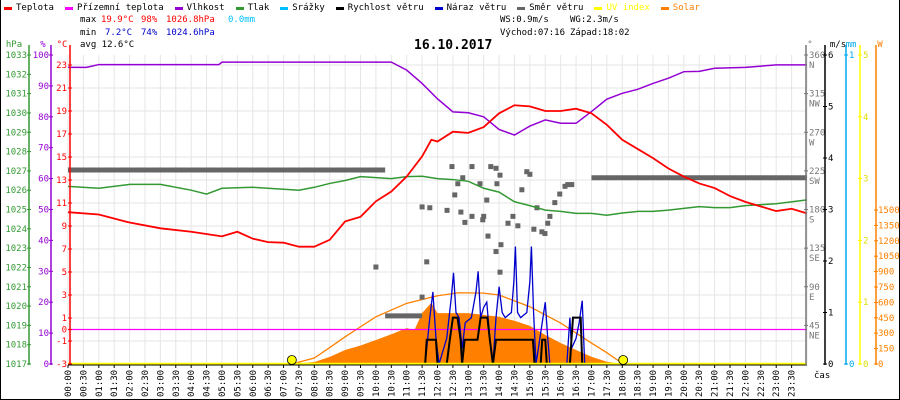 This screenshot has width=900, height=400. Describe the element at coordinates (600, 33) in the screenshot. I see `sunset-time: Západ:18:02` at that location.